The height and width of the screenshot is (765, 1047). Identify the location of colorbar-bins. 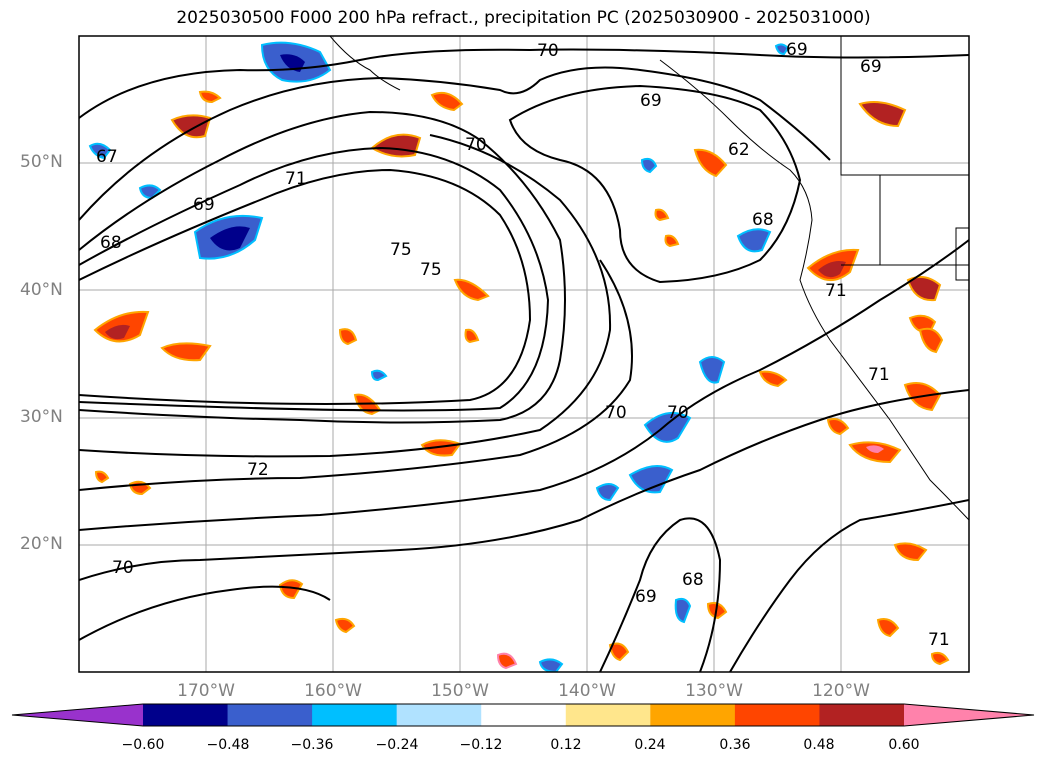
(524, 715).